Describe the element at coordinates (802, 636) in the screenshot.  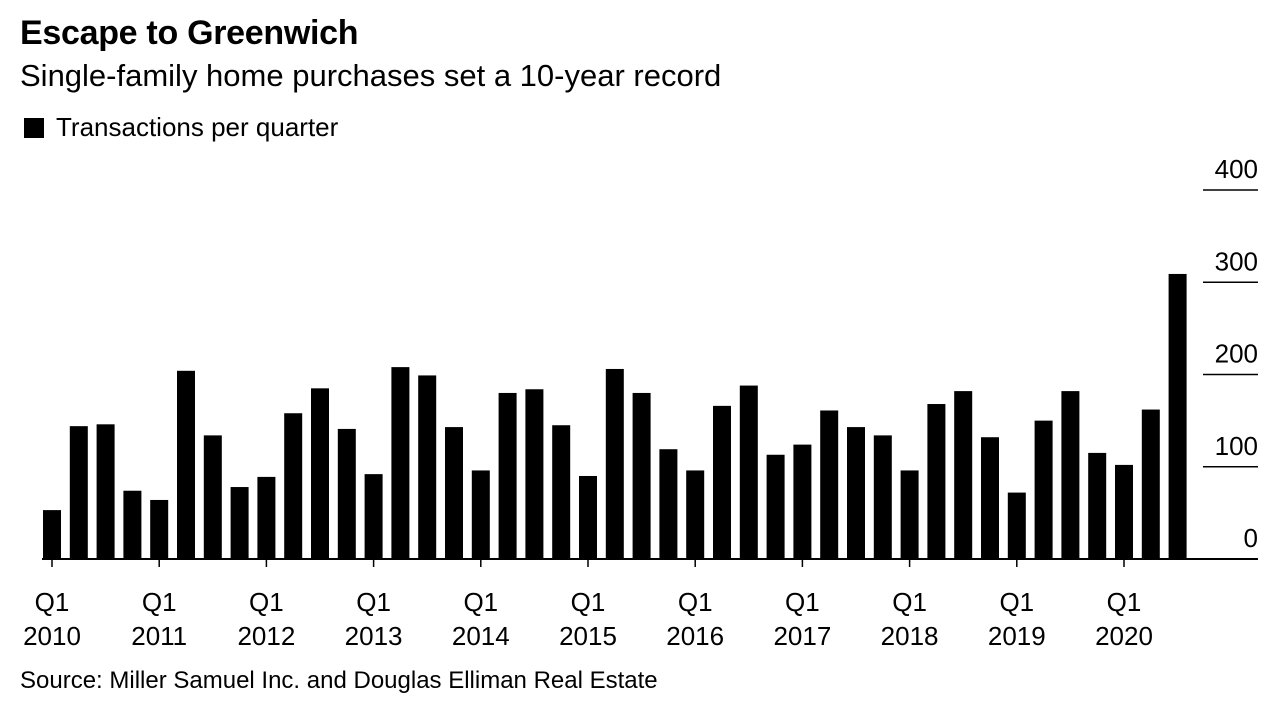
I see `x-tick-label-year: 2017` at that location.